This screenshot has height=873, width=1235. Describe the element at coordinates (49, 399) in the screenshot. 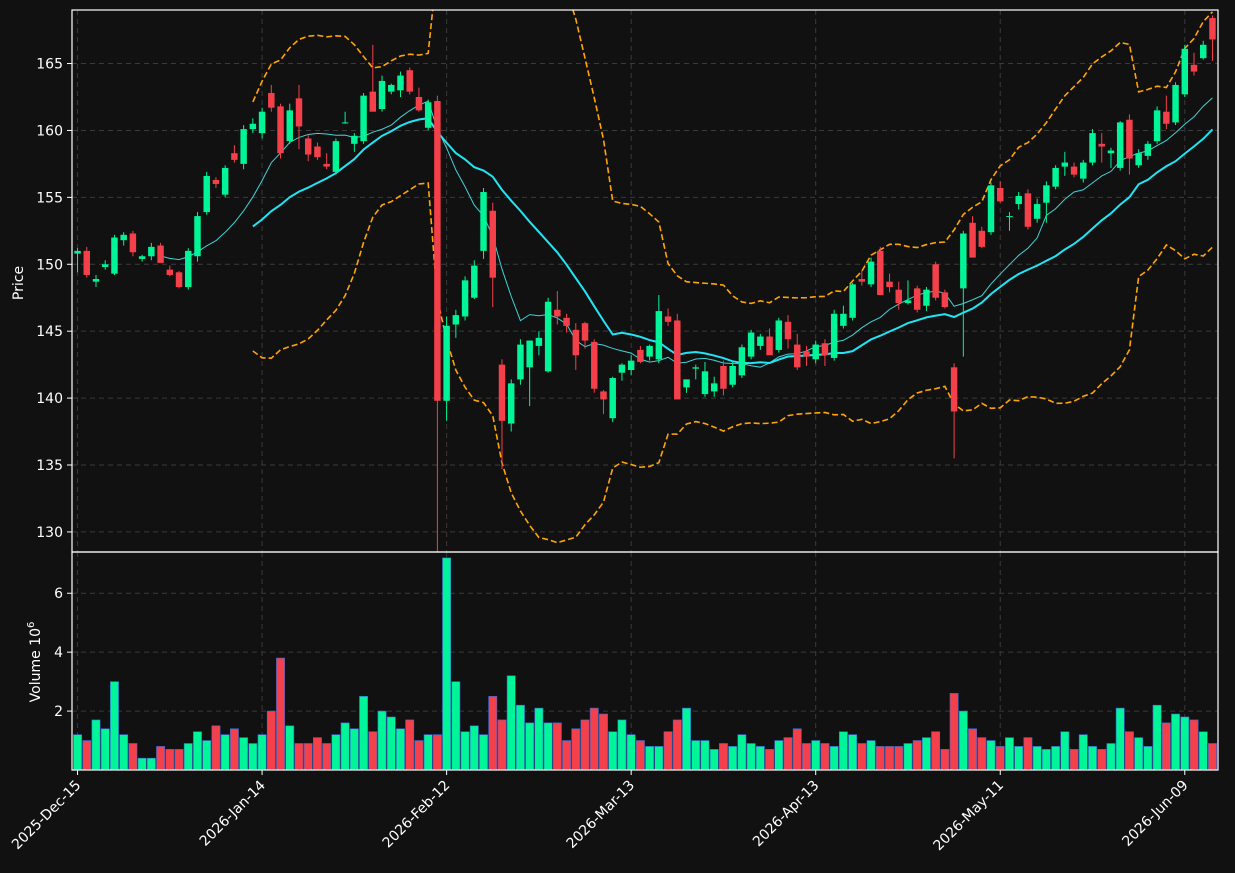

I see `price-tick-label: 140` at that location.